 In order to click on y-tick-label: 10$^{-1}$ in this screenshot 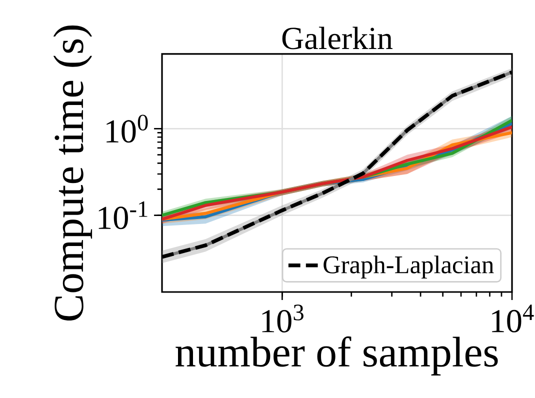, I will do `click(123, 215)`.